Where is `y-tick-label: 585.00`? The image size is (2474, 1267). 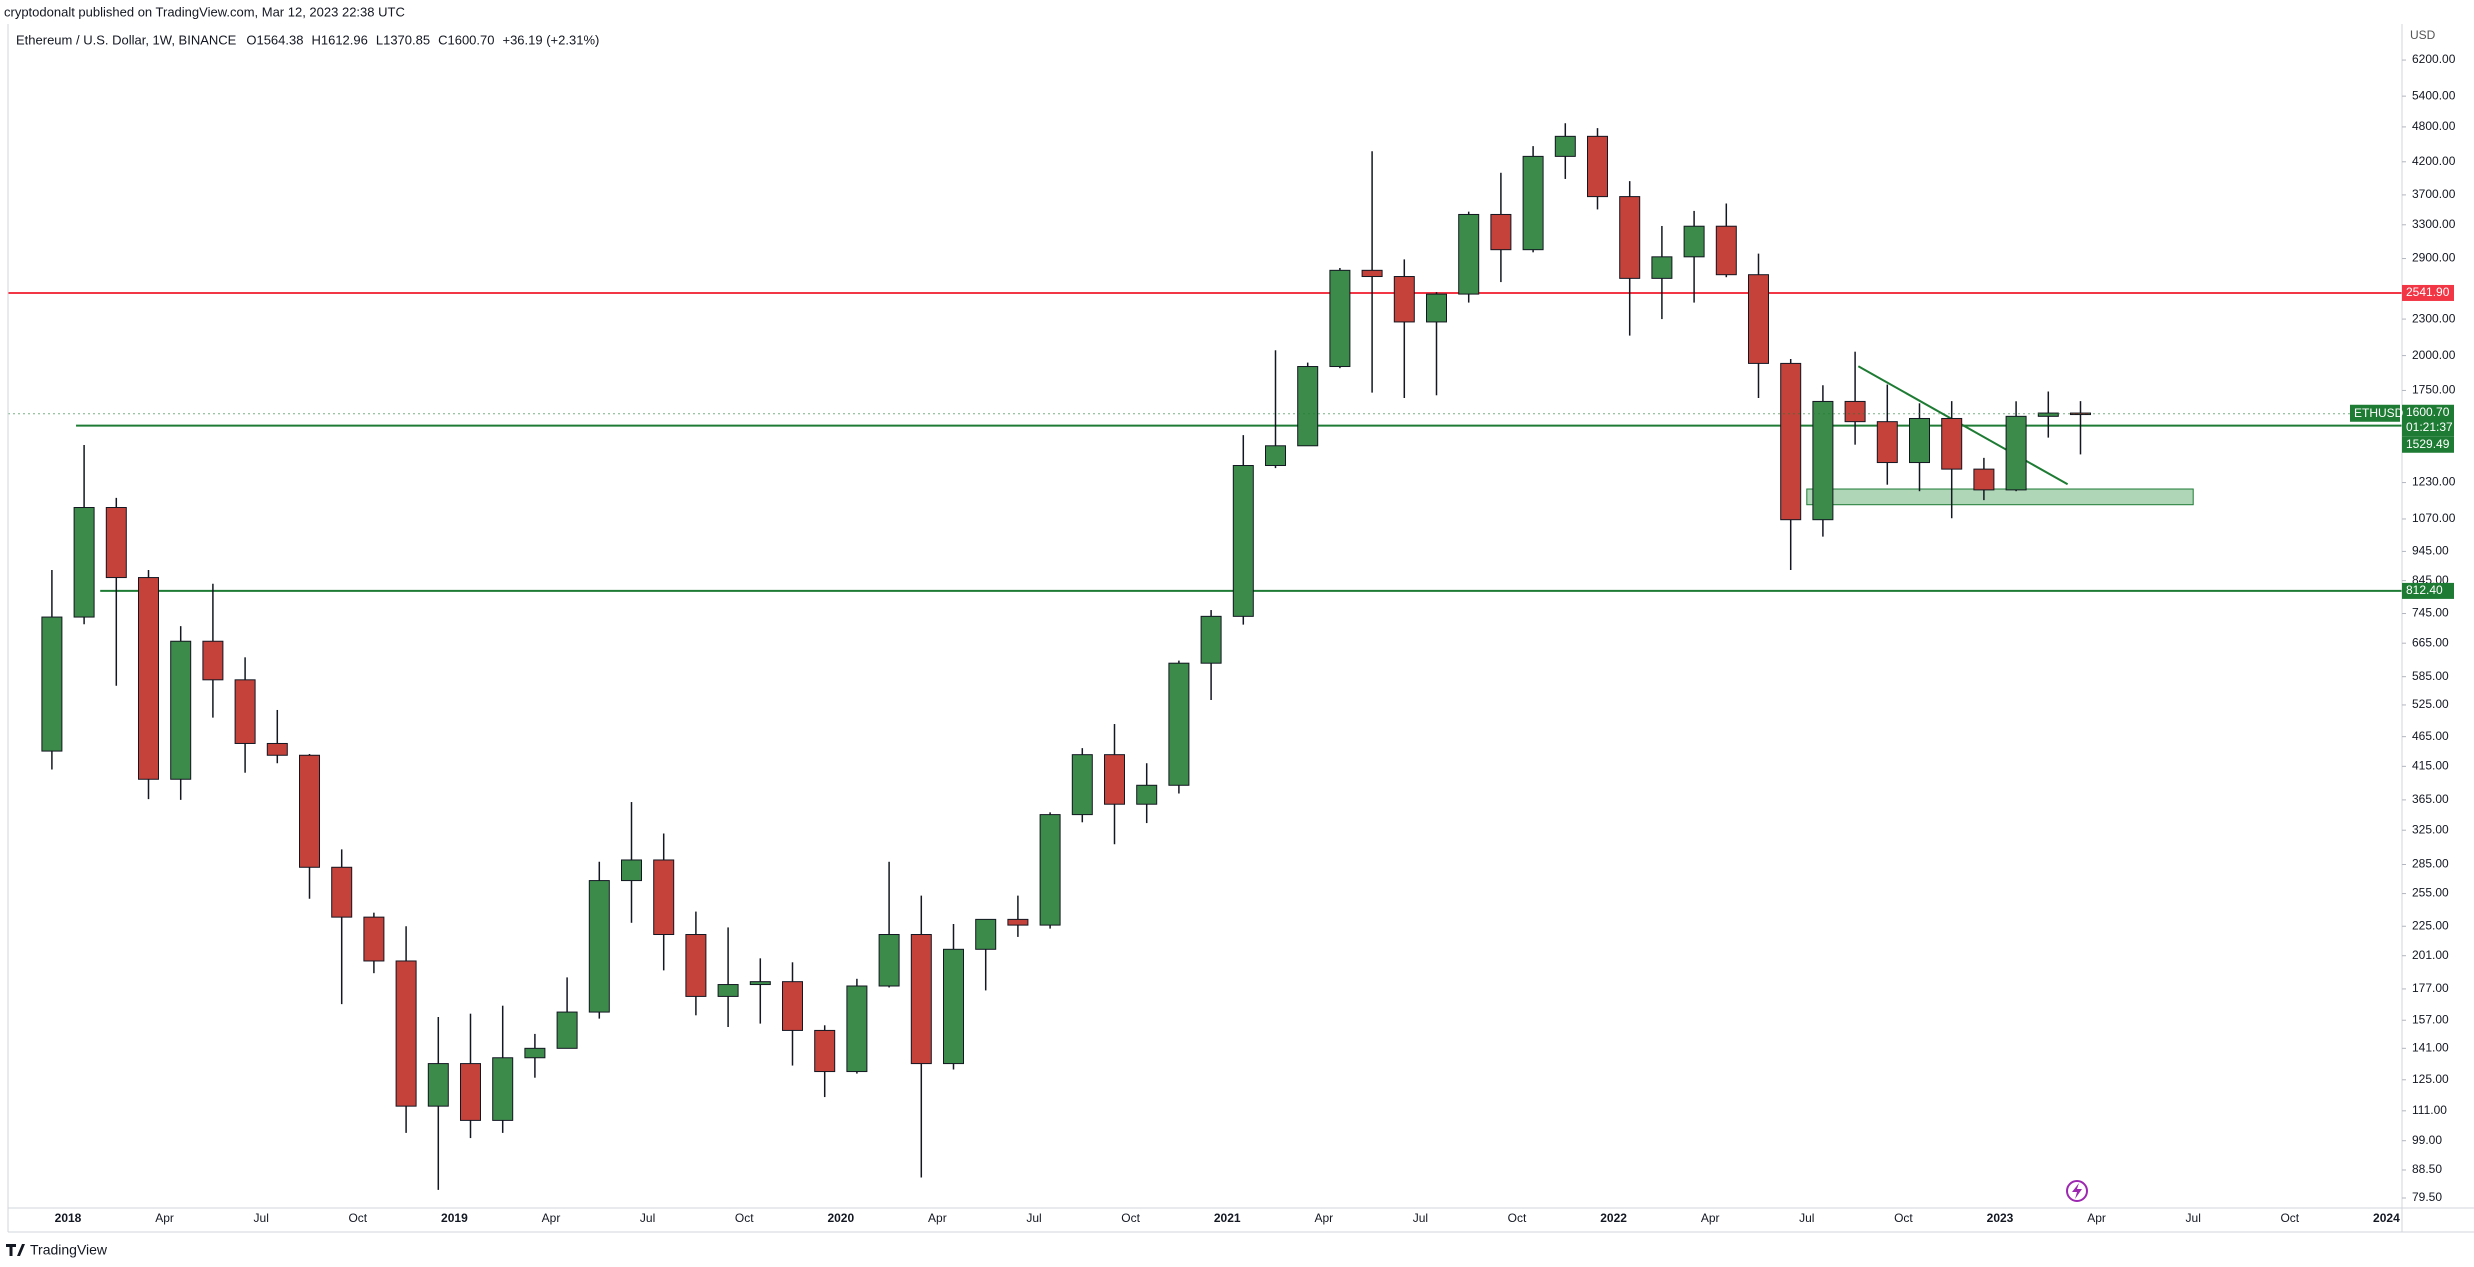 y-tick-label: 585.00 is located at coordinates (2430, 676).